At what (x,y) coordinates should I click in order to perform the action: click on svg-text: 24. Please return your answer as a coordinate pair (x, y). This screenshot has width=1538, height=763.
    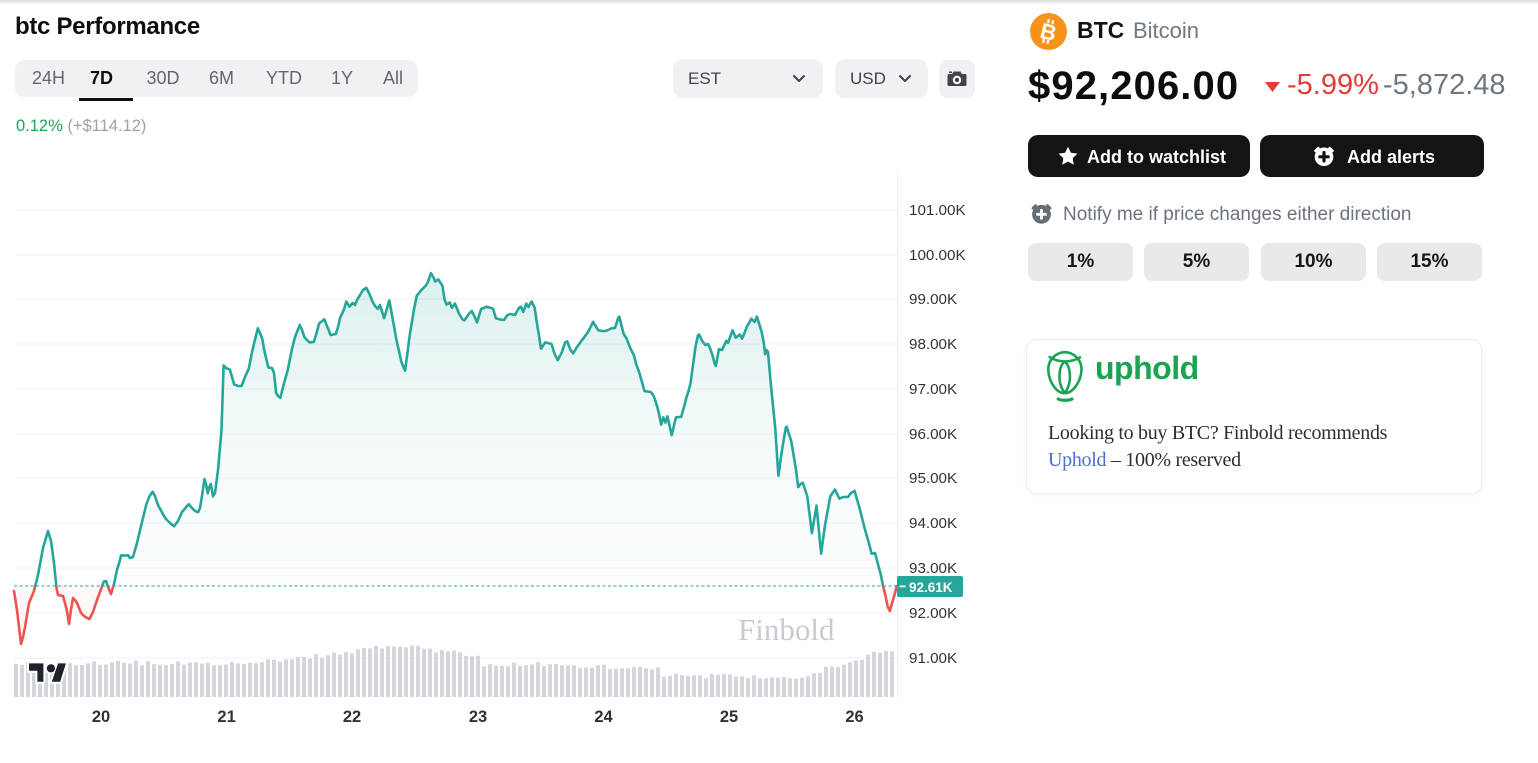
    Looking at the image, I should click on (603, 717).